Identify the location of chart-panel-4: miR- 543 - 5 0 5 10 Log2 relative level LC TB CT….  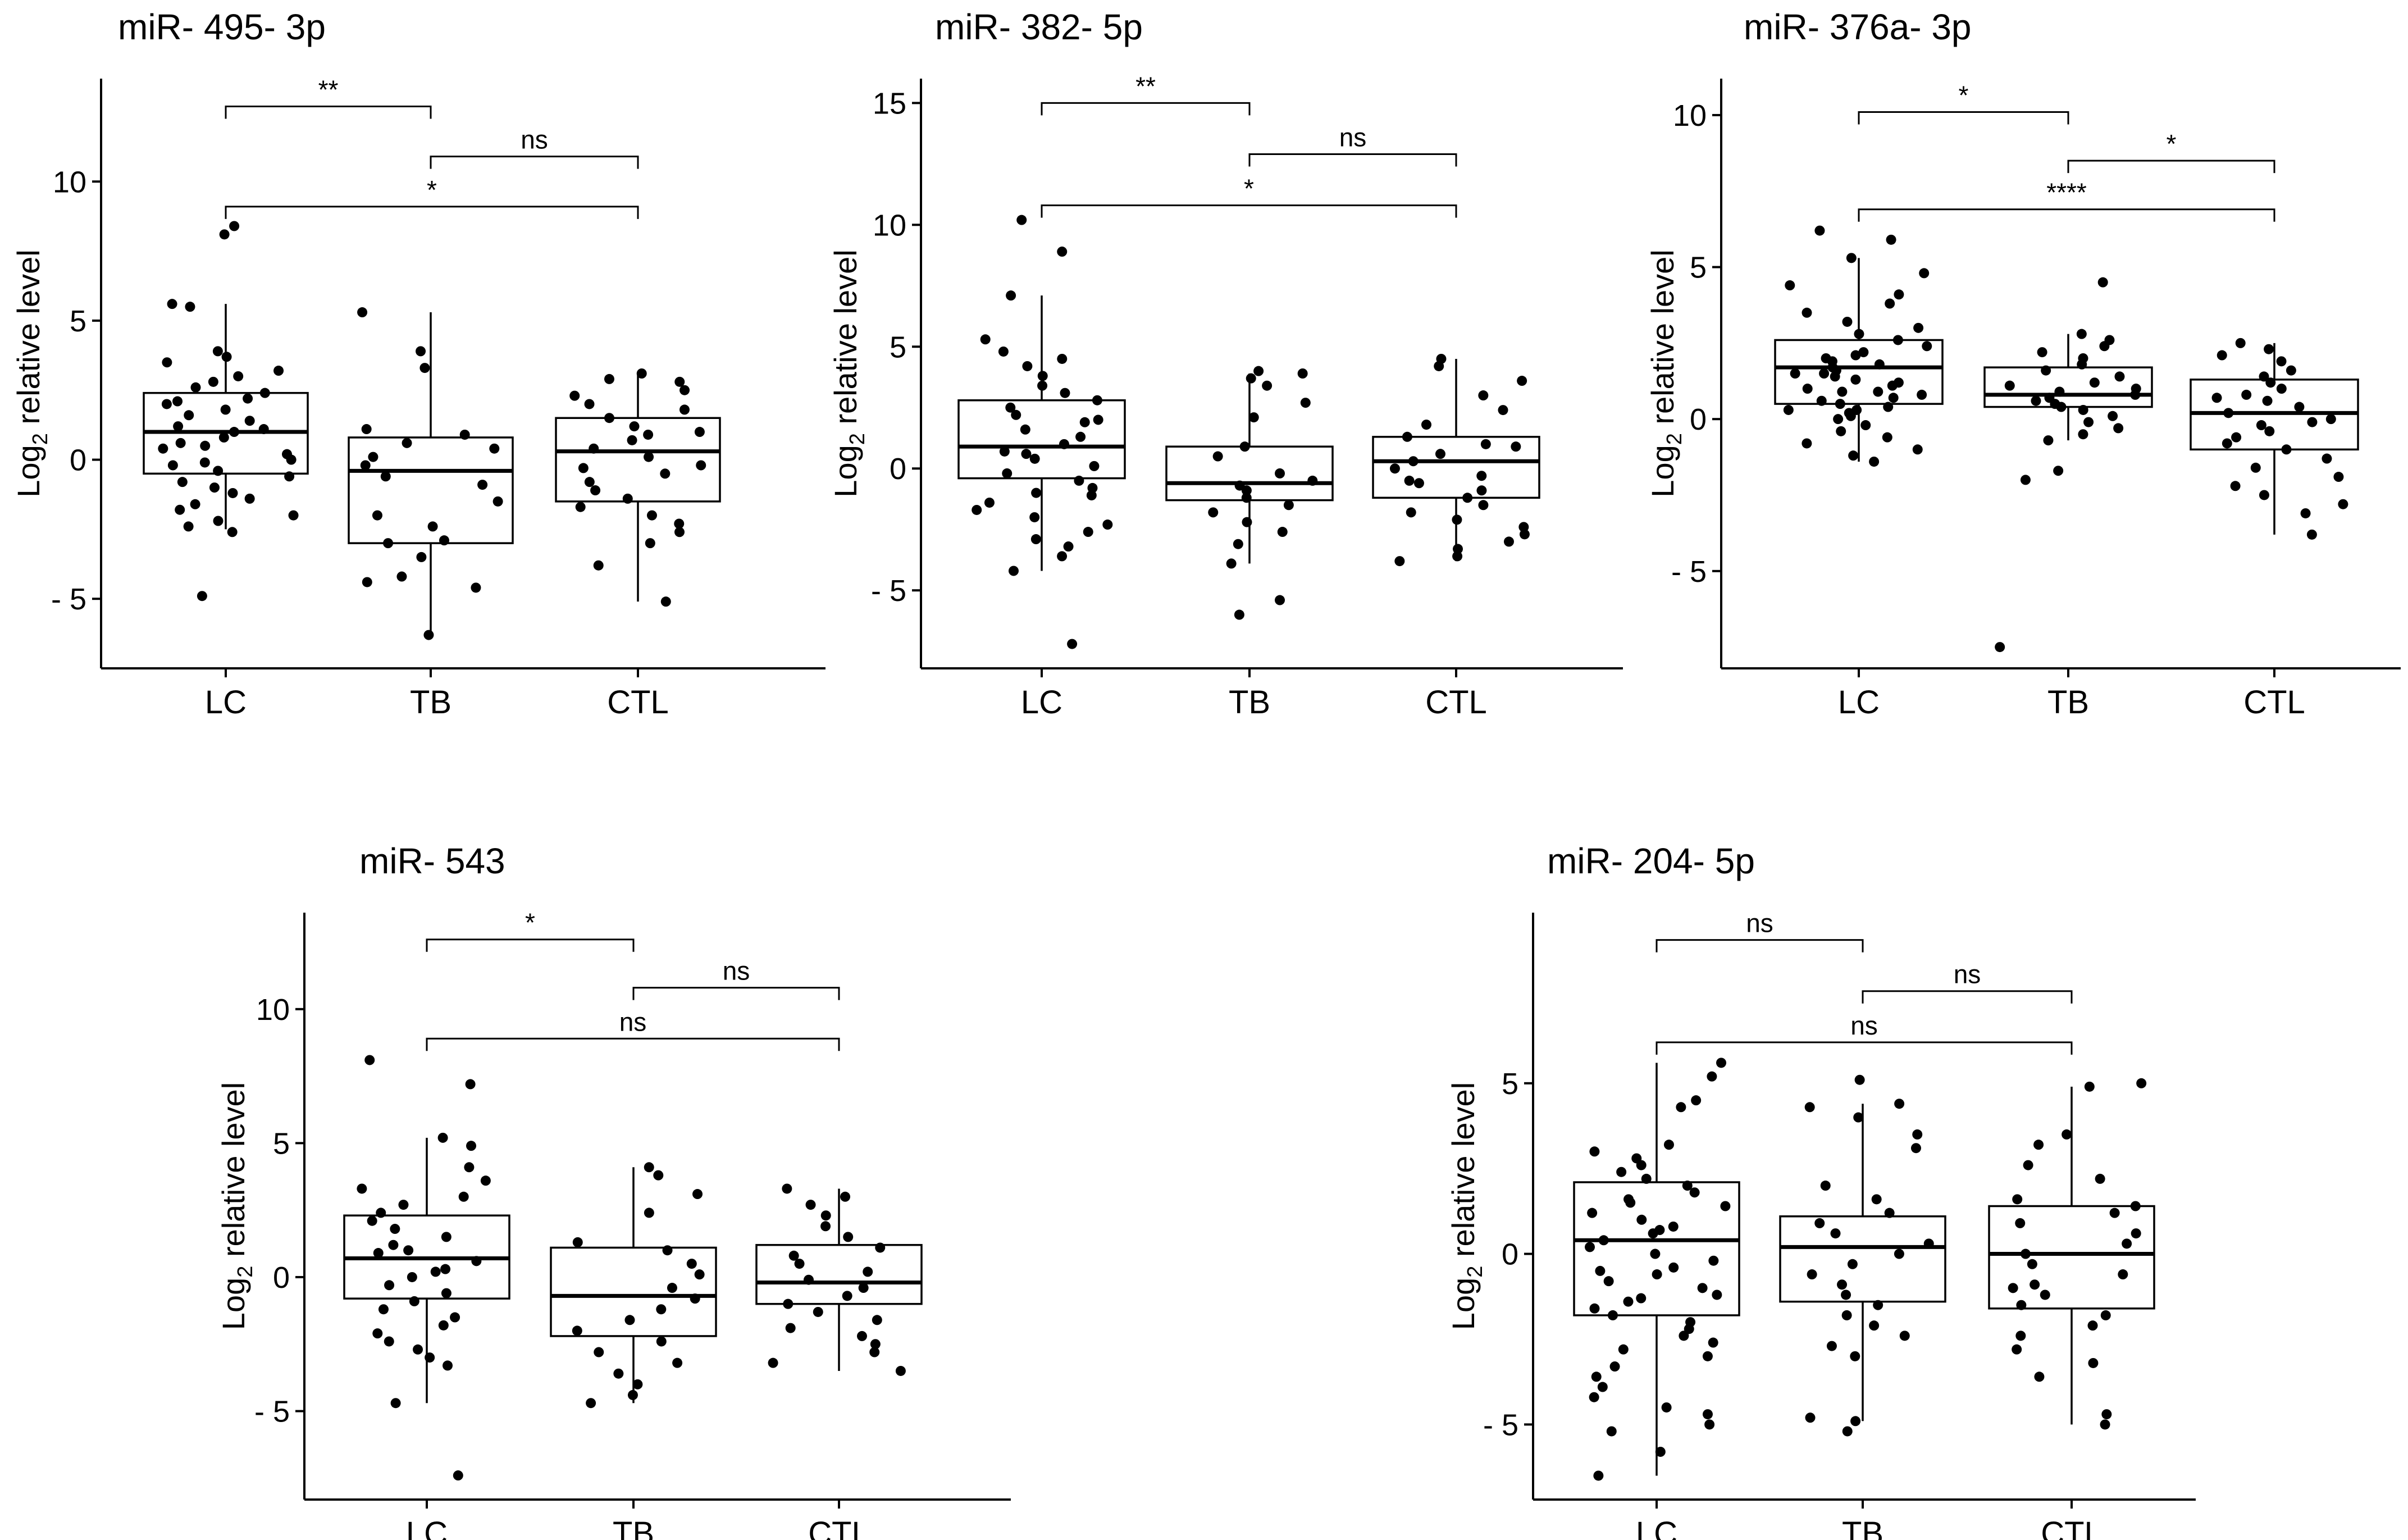
(613, 1191).